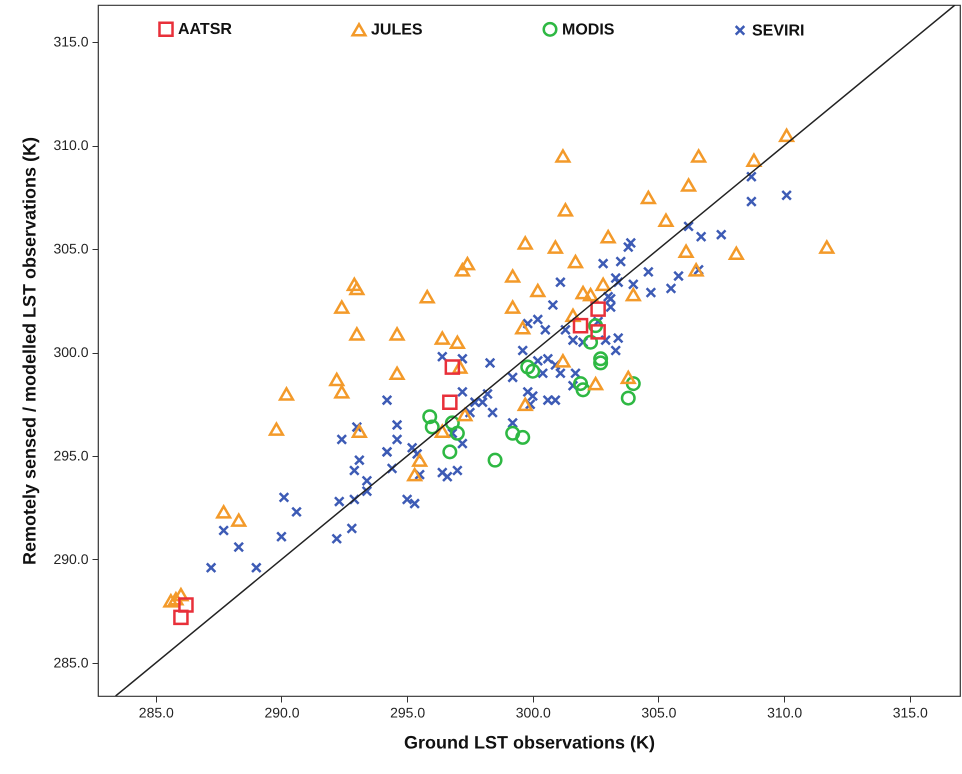 This screenshot has height=774, width=962. Describe the element at coordinates (408, 712) in the screenshot. I see `x-tick-label: 295.0` at that location.